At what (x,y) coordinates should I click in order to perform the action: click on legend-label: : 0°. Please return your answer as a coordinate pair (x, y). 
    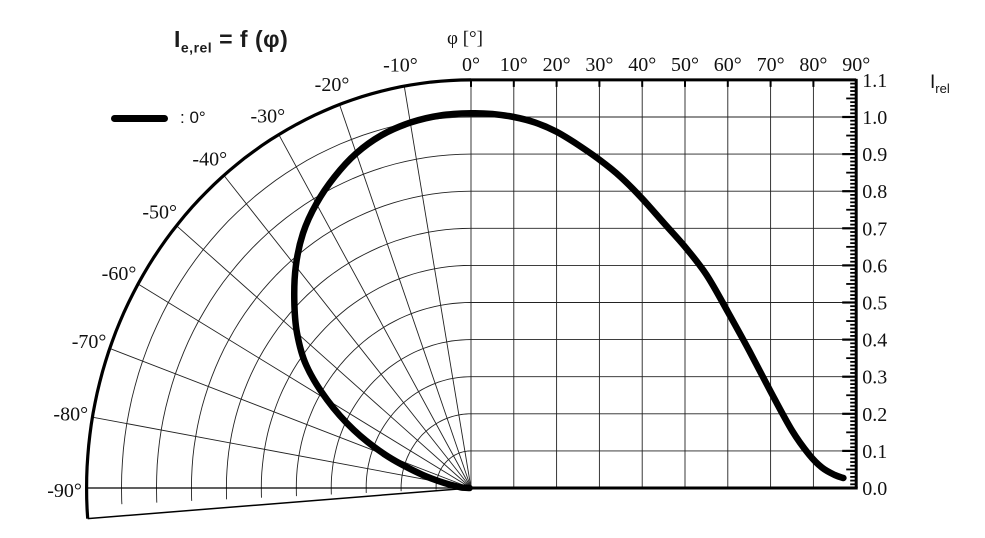
    Looking at the image, I should click on (193, 117).